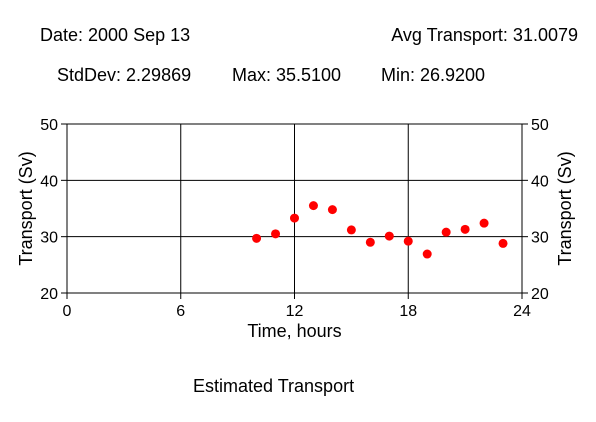  I want to click on x-tick-label: 18, so click(408, 311).